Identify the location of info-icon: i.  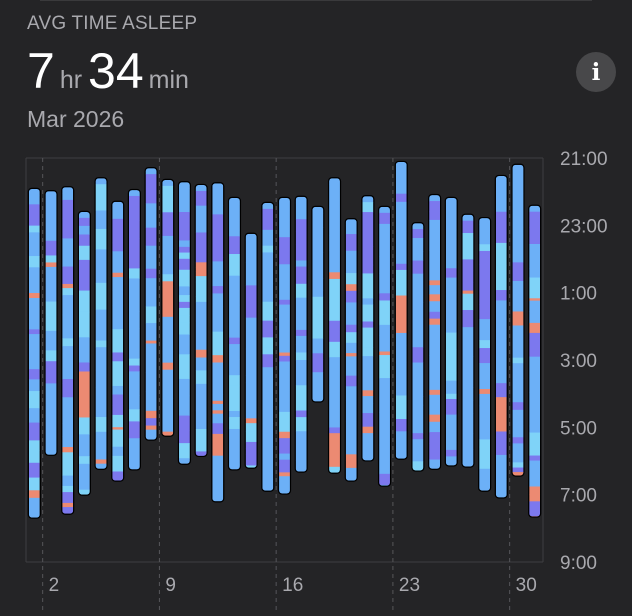
(596, 72).